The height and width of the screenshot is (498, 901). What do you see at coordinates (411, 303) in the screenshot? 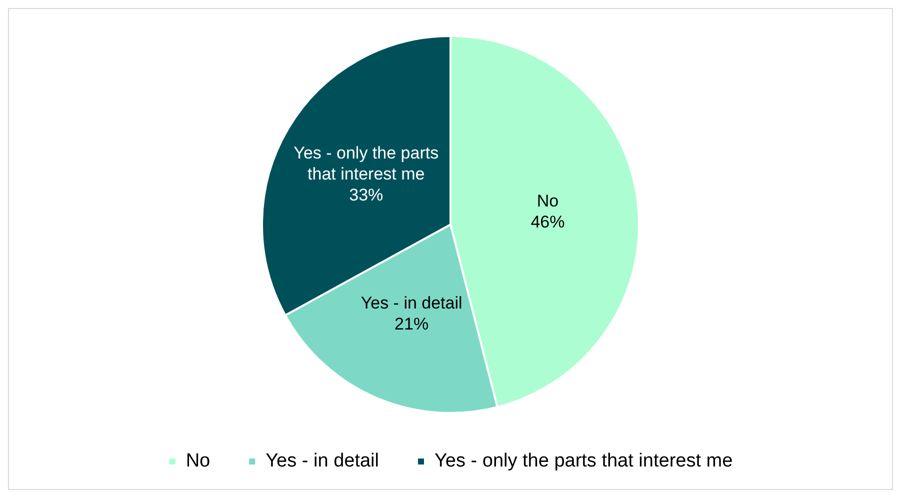
I see `slice-label: Yes - in detail` at bounding box center [411, 303].